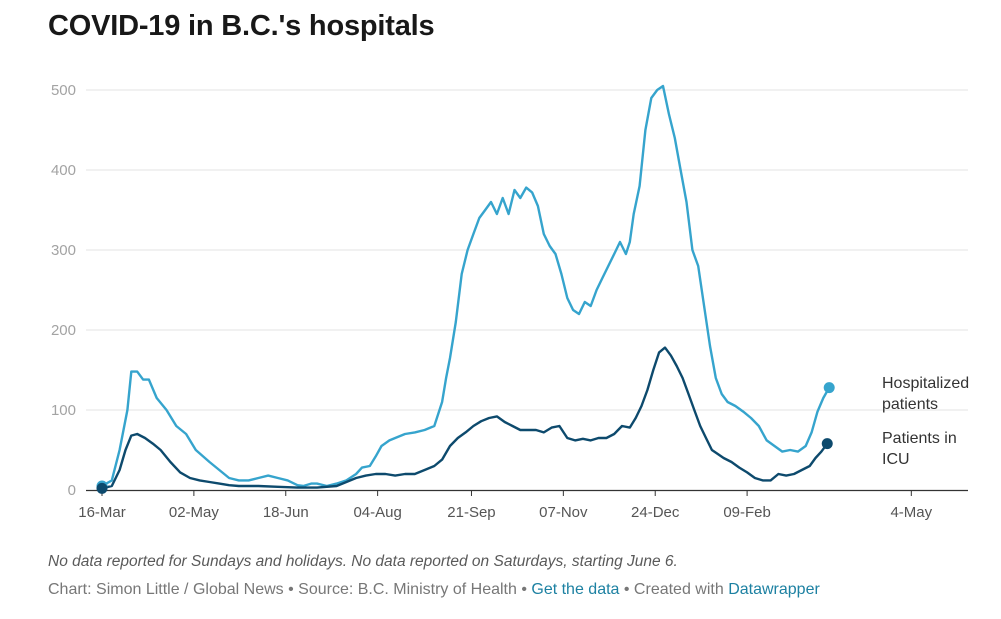  What do you see at coordinates (674, 589) in the screenshot?
I see `footer-separator: • Created with` at bounding box center [674, 589].